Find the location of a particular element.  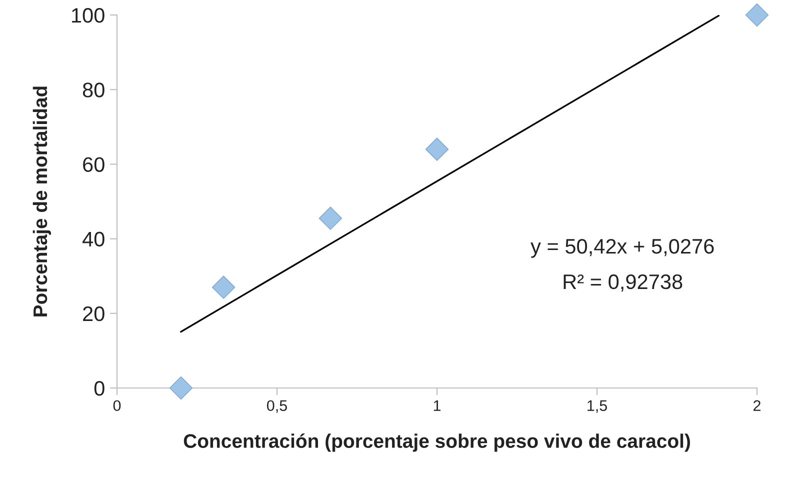

y-tick-label: 60 is located at coordinates (93, 164).